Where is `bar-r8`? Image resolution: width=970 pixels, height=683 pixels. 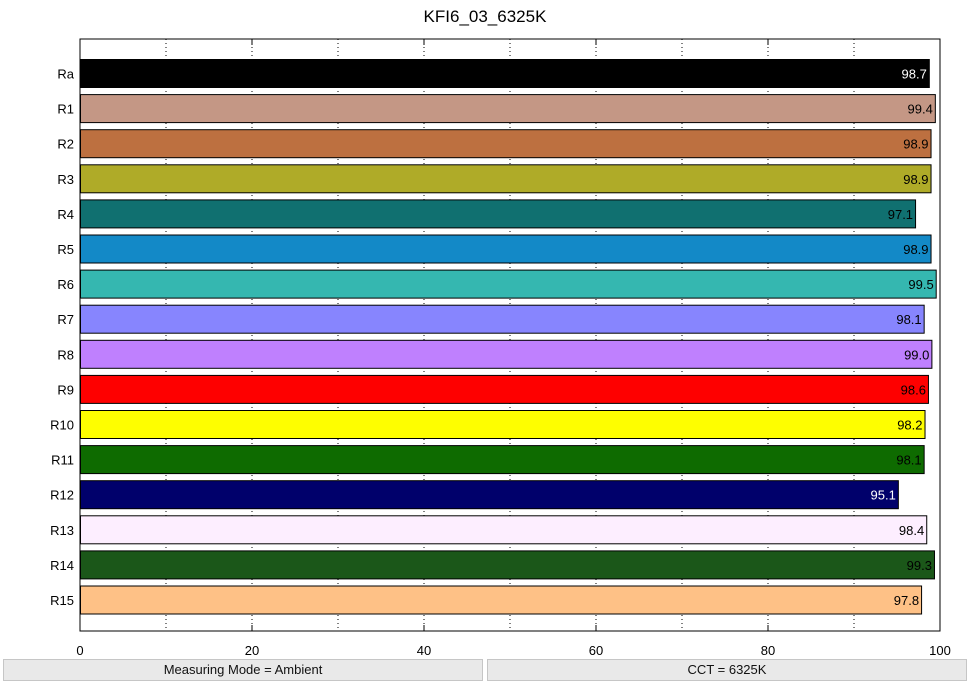 bar-r8 is located at coordinates (506, 354).